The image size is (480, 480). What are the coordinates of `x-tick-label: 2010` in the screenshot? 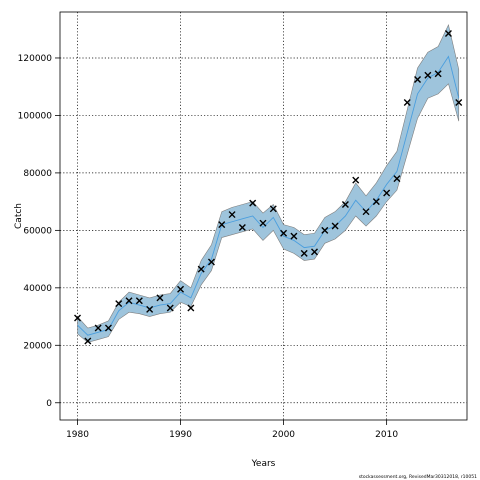 It's located at (386, 435).